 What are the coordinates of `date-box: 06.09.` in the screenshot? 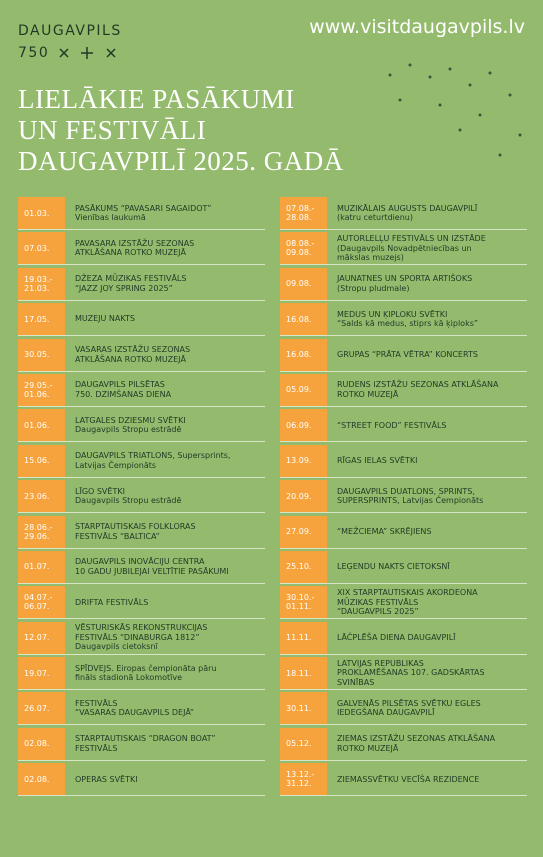 It's located at (303, 425).